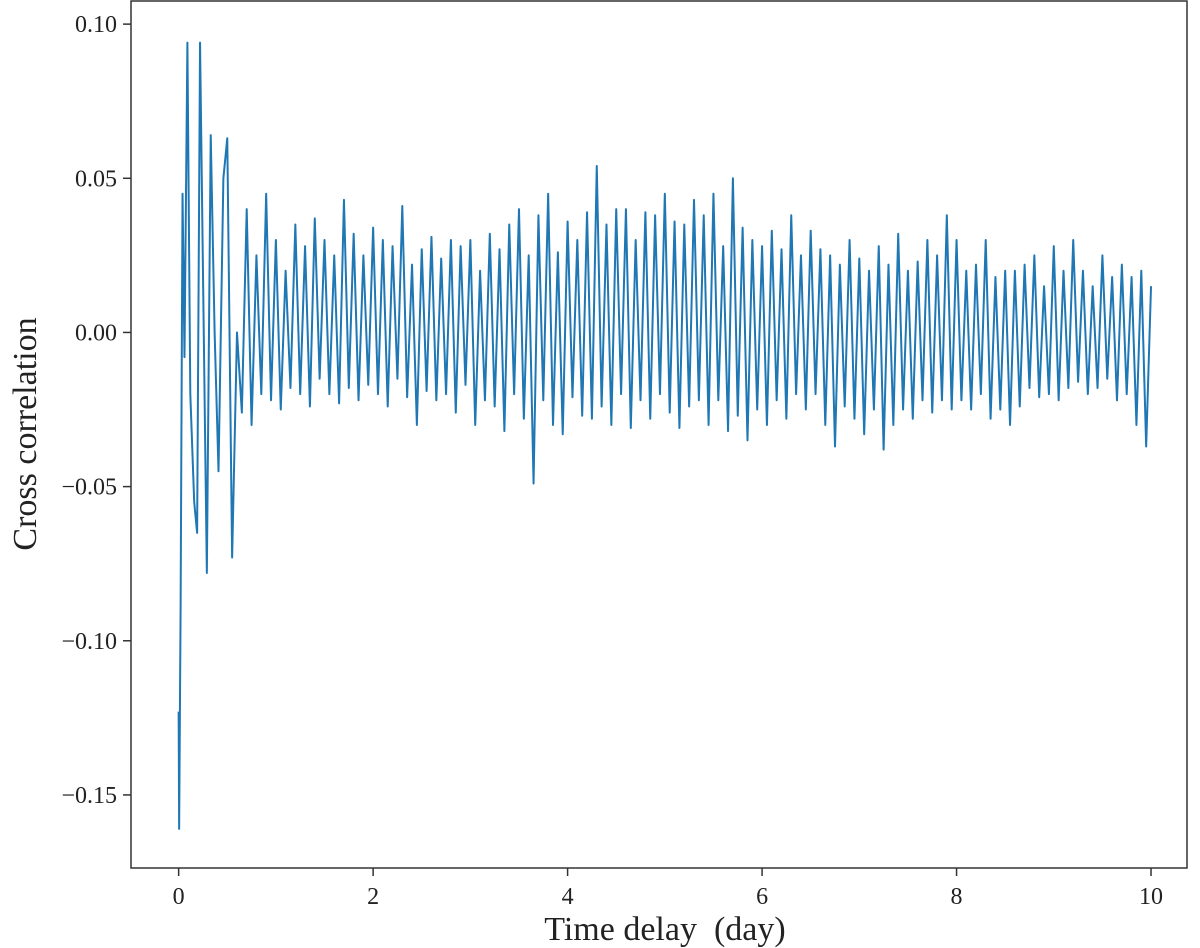 This screenshot has height=948, width=1200. Describe the element at coordinates (96, 179) in the screenshot. I see `y-tick-label: 0.05` at that location.